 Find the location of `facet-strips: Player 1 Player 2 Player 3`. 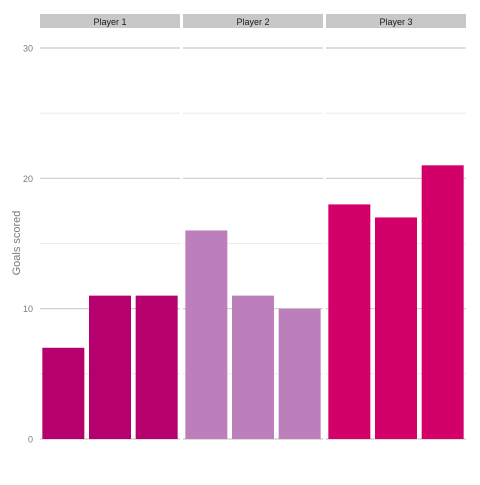

facet-strips: Player 1 Player 2 Player 3 is located at coordinates (253, 21).